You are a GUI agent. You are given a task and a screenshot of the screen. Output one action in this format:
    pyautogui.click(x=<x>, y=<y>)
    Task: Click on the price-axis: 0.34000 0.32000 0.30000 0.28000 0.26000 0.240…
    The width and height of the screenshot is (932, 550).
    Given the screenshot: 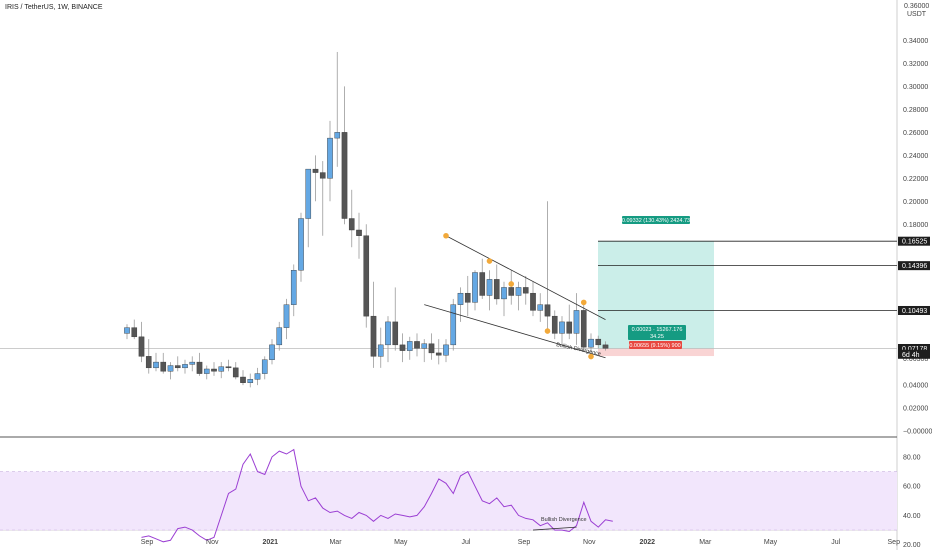 What is the action you would take?
    pyautogui.click(x=915, y=237)
    